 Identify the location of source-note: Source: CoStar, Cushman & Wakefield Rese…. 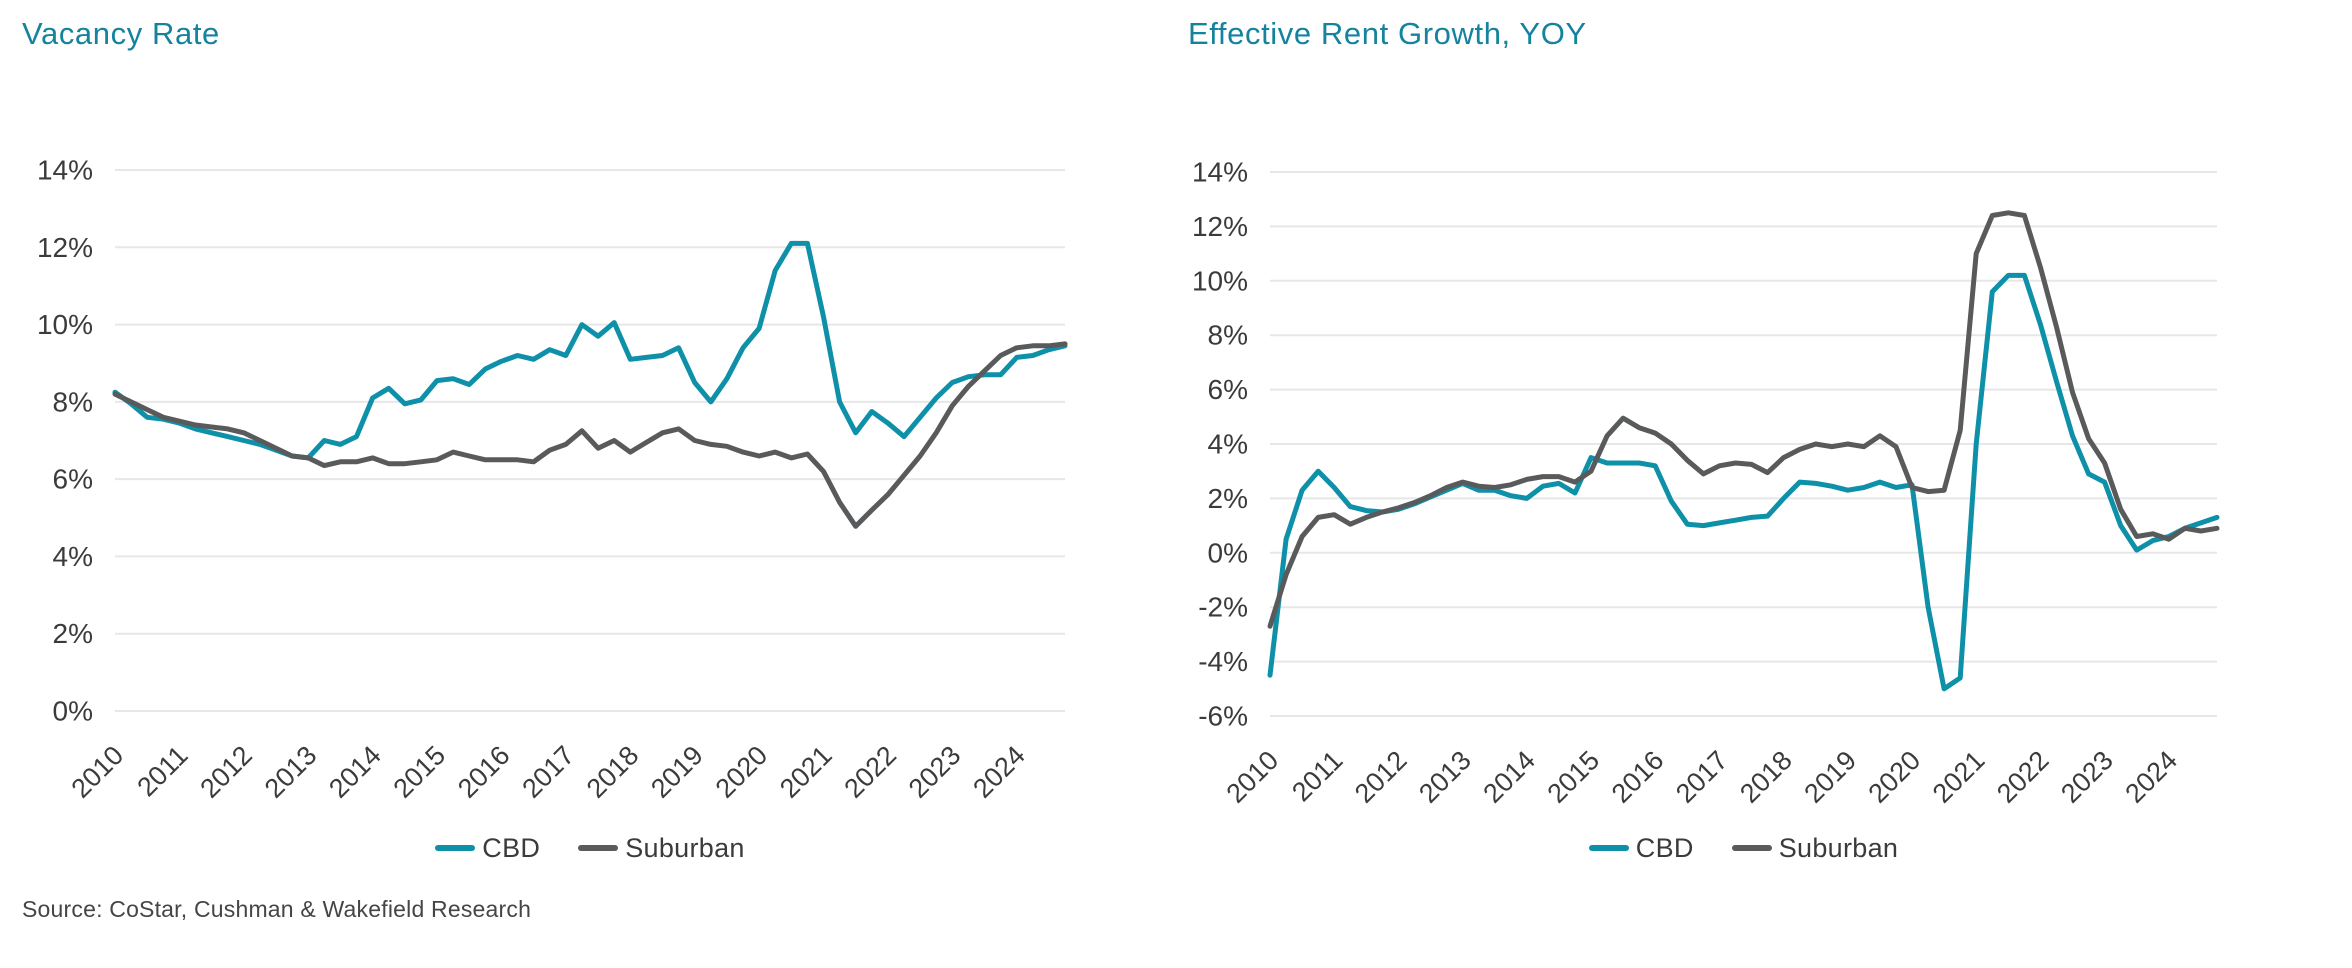
(277, 909).